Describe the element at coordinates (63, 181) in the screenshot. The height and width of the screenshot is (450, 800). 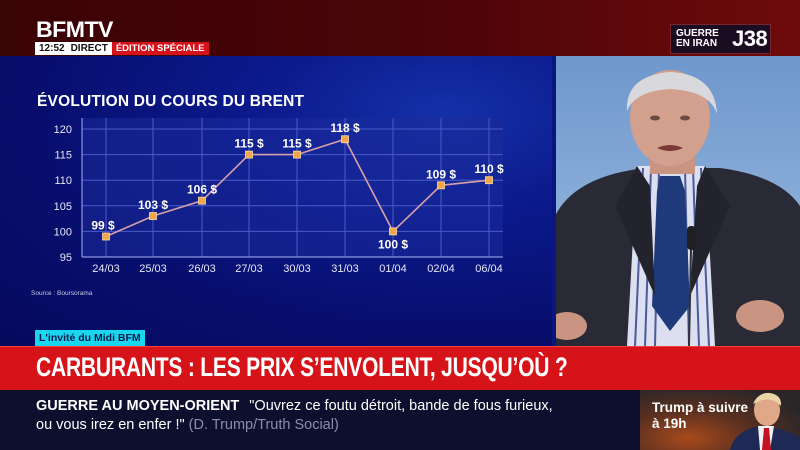
I see `svg-text: 110` at that location.